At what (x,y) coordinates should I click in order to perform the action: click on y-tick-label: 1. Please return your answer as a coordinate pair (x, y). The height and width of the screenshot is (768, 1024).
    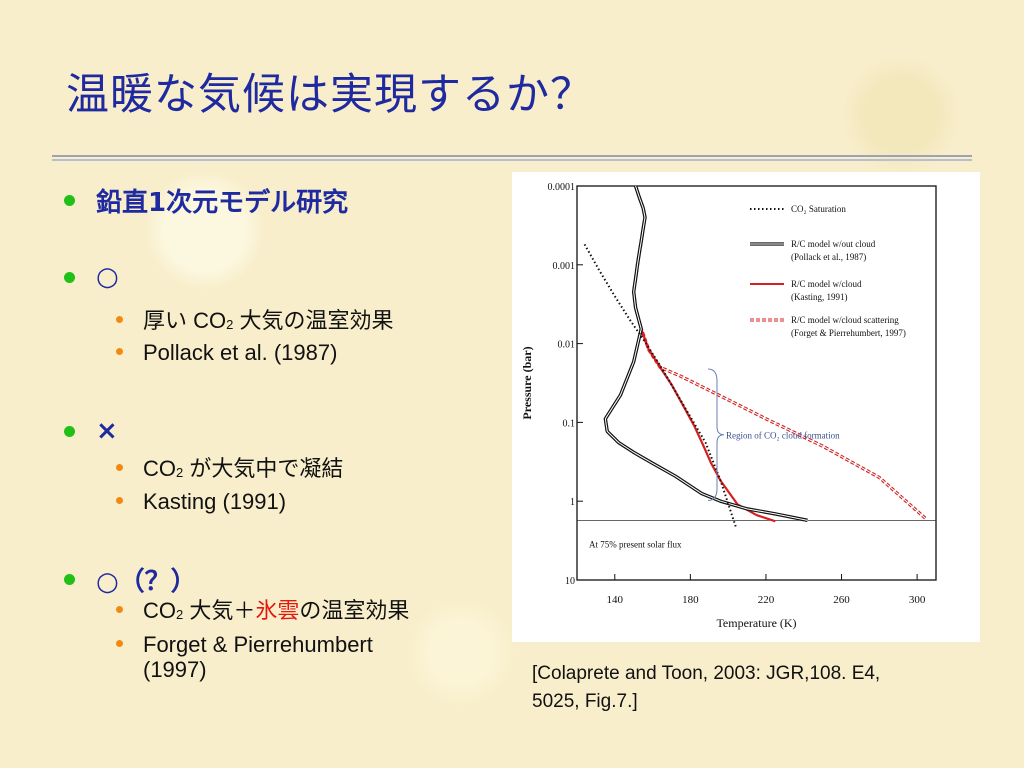
    Looking at the image, I should click on (572, 502).